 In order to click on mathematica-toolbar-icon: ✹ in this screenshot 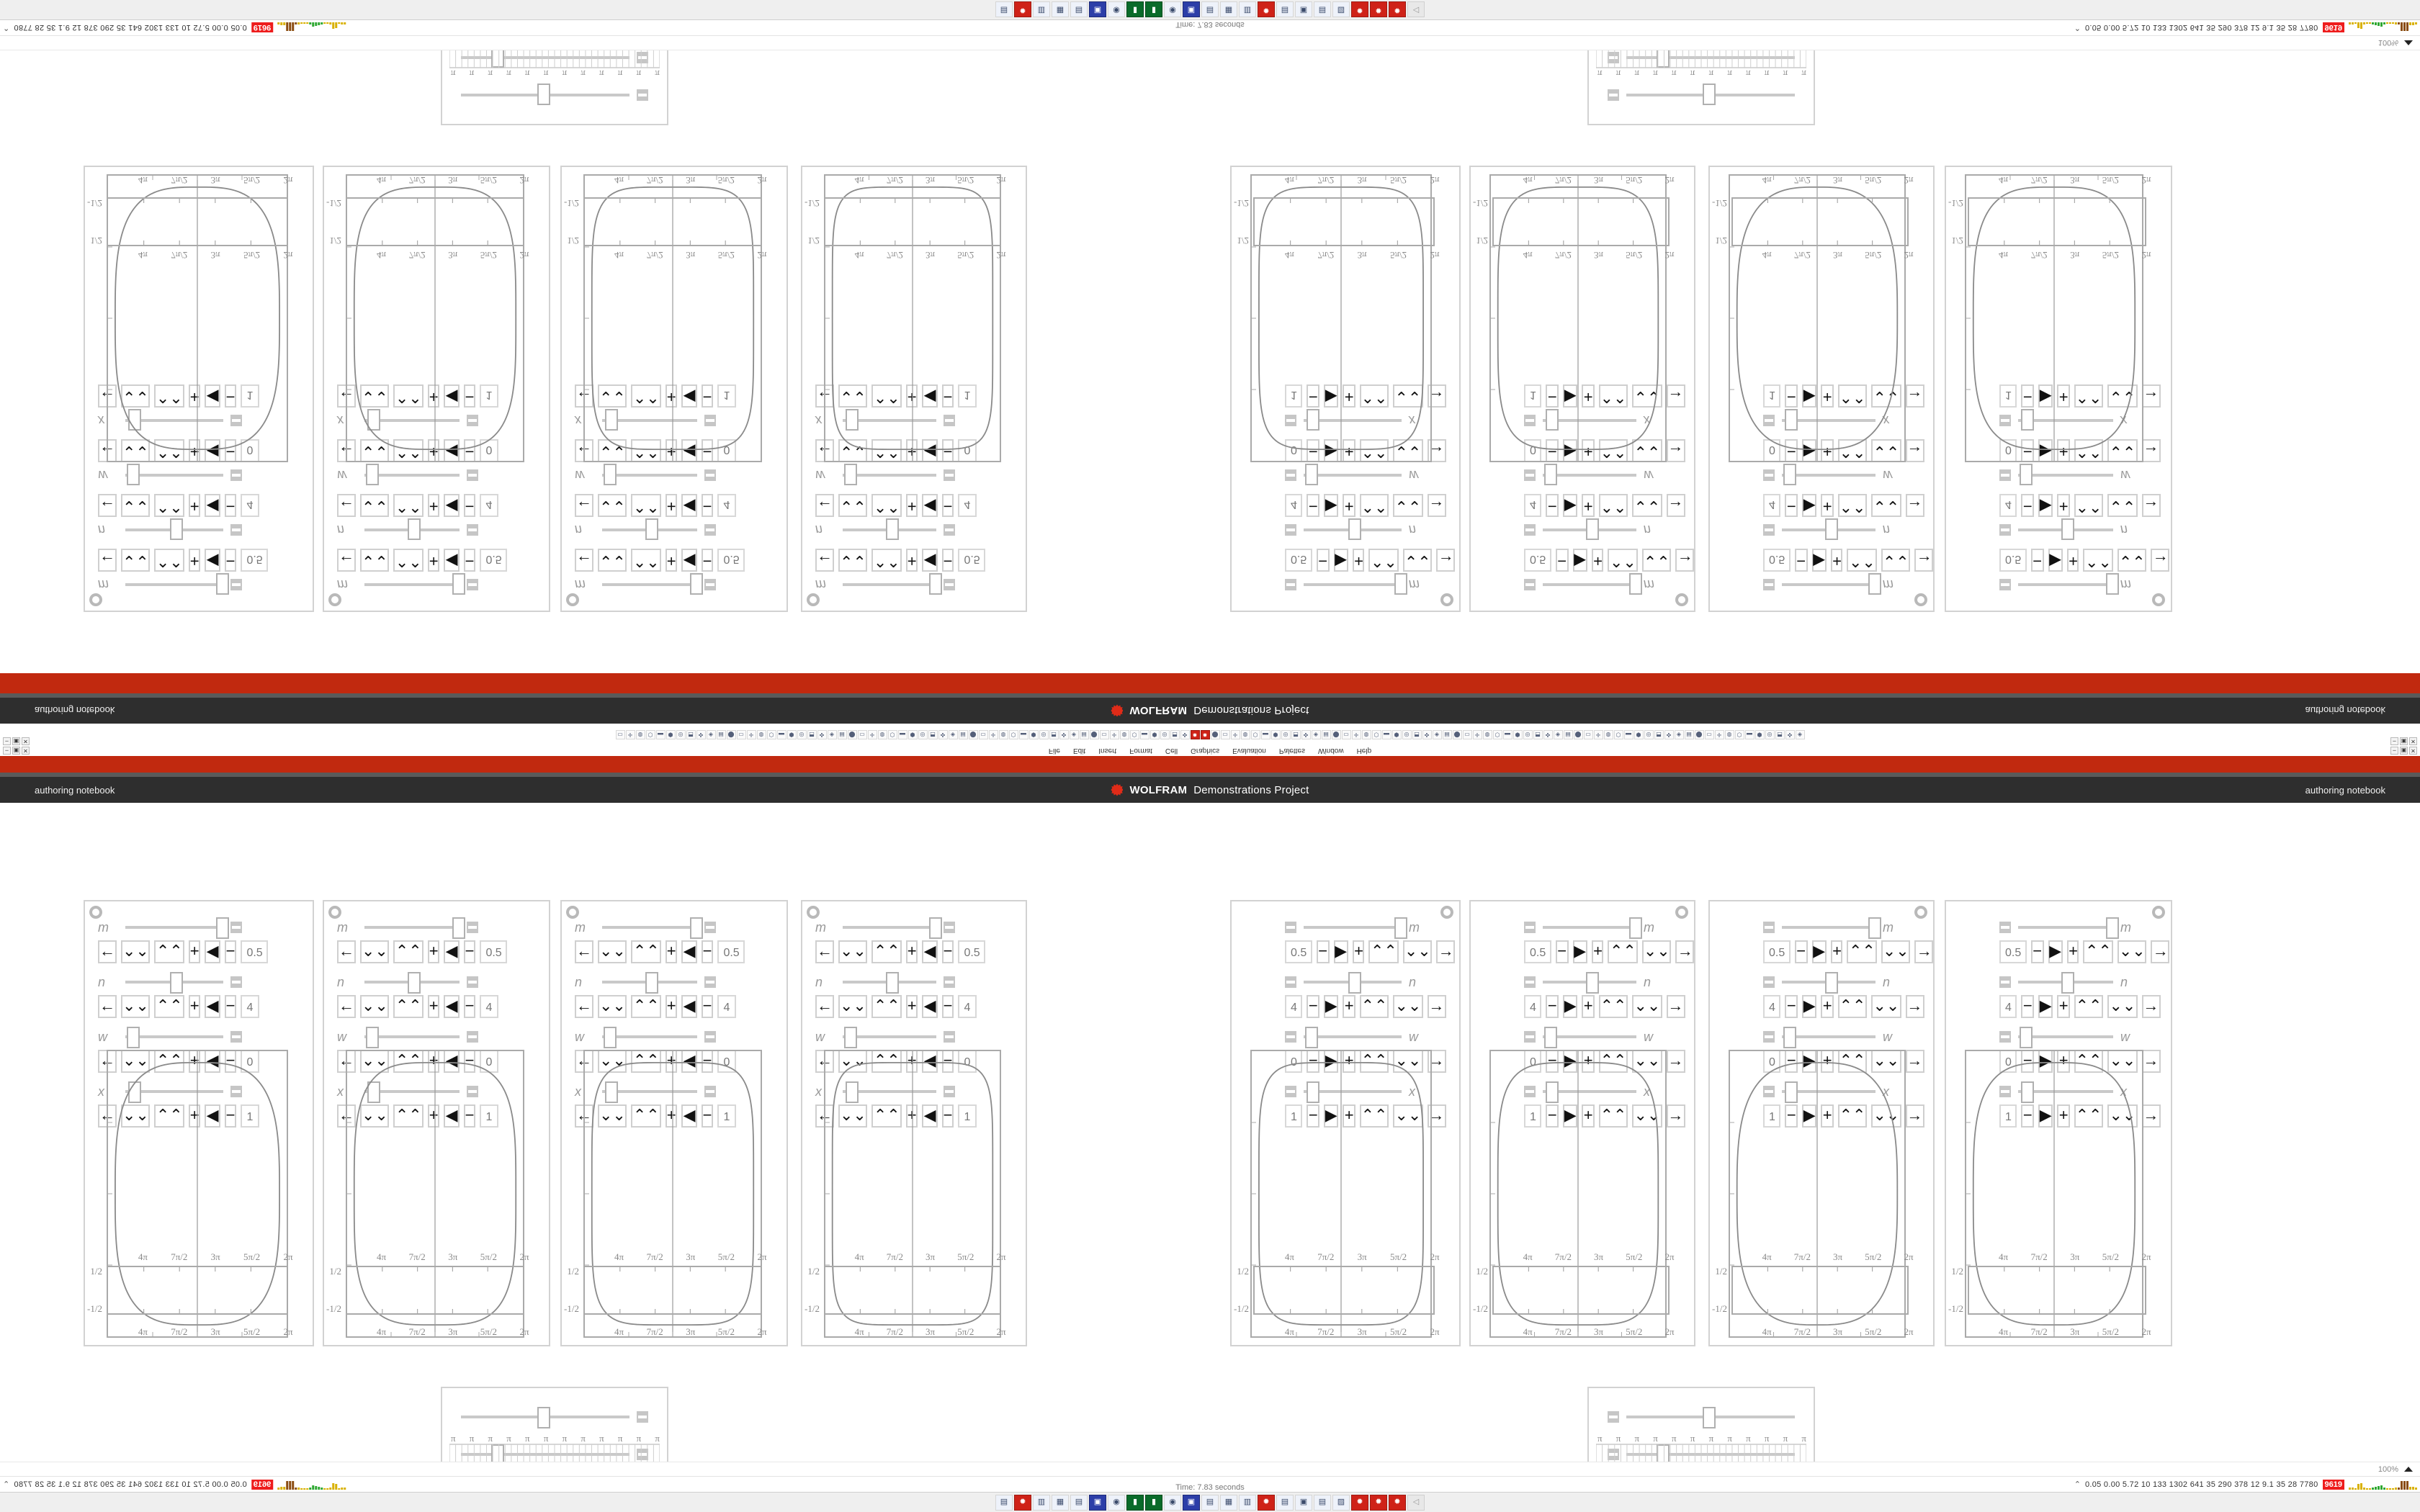, I will do `click(1195, 735)`.